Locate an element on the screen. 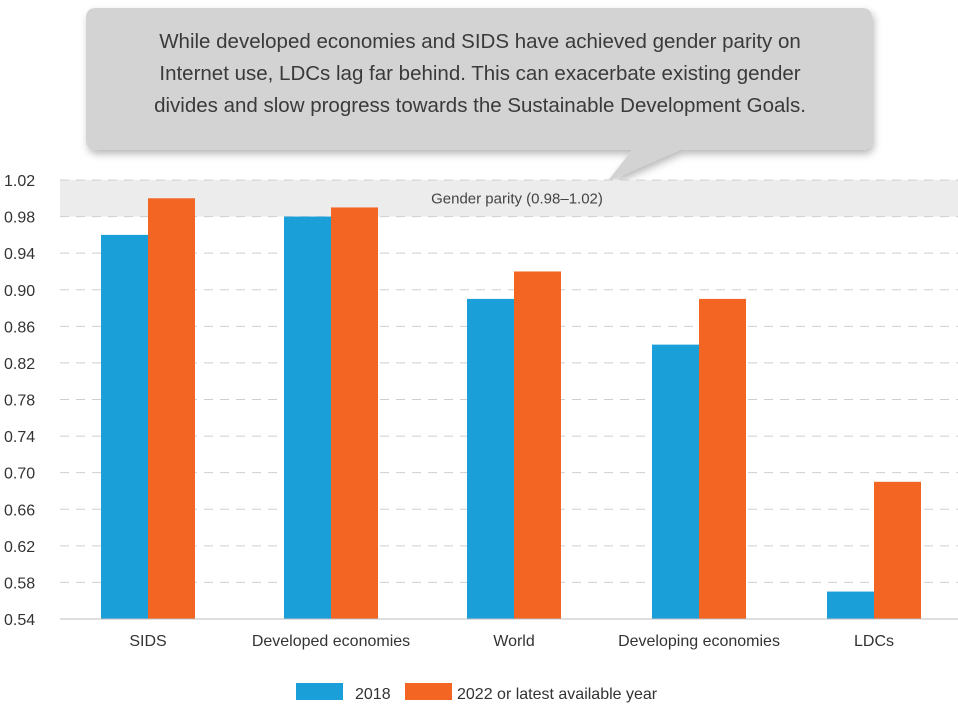  y-tick-label: 0.90 is located at coordinates (19, 291).